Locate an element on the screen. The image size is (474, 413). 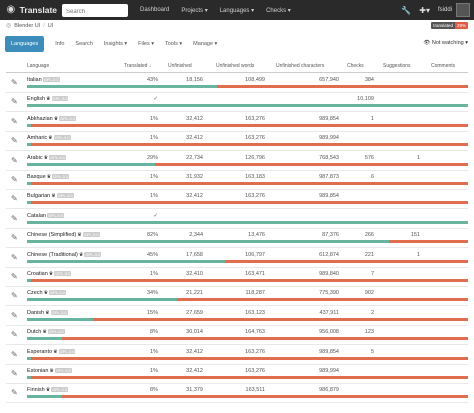
col-unfinished-chars: Unfinished characters is located at coordinates (300, 66).